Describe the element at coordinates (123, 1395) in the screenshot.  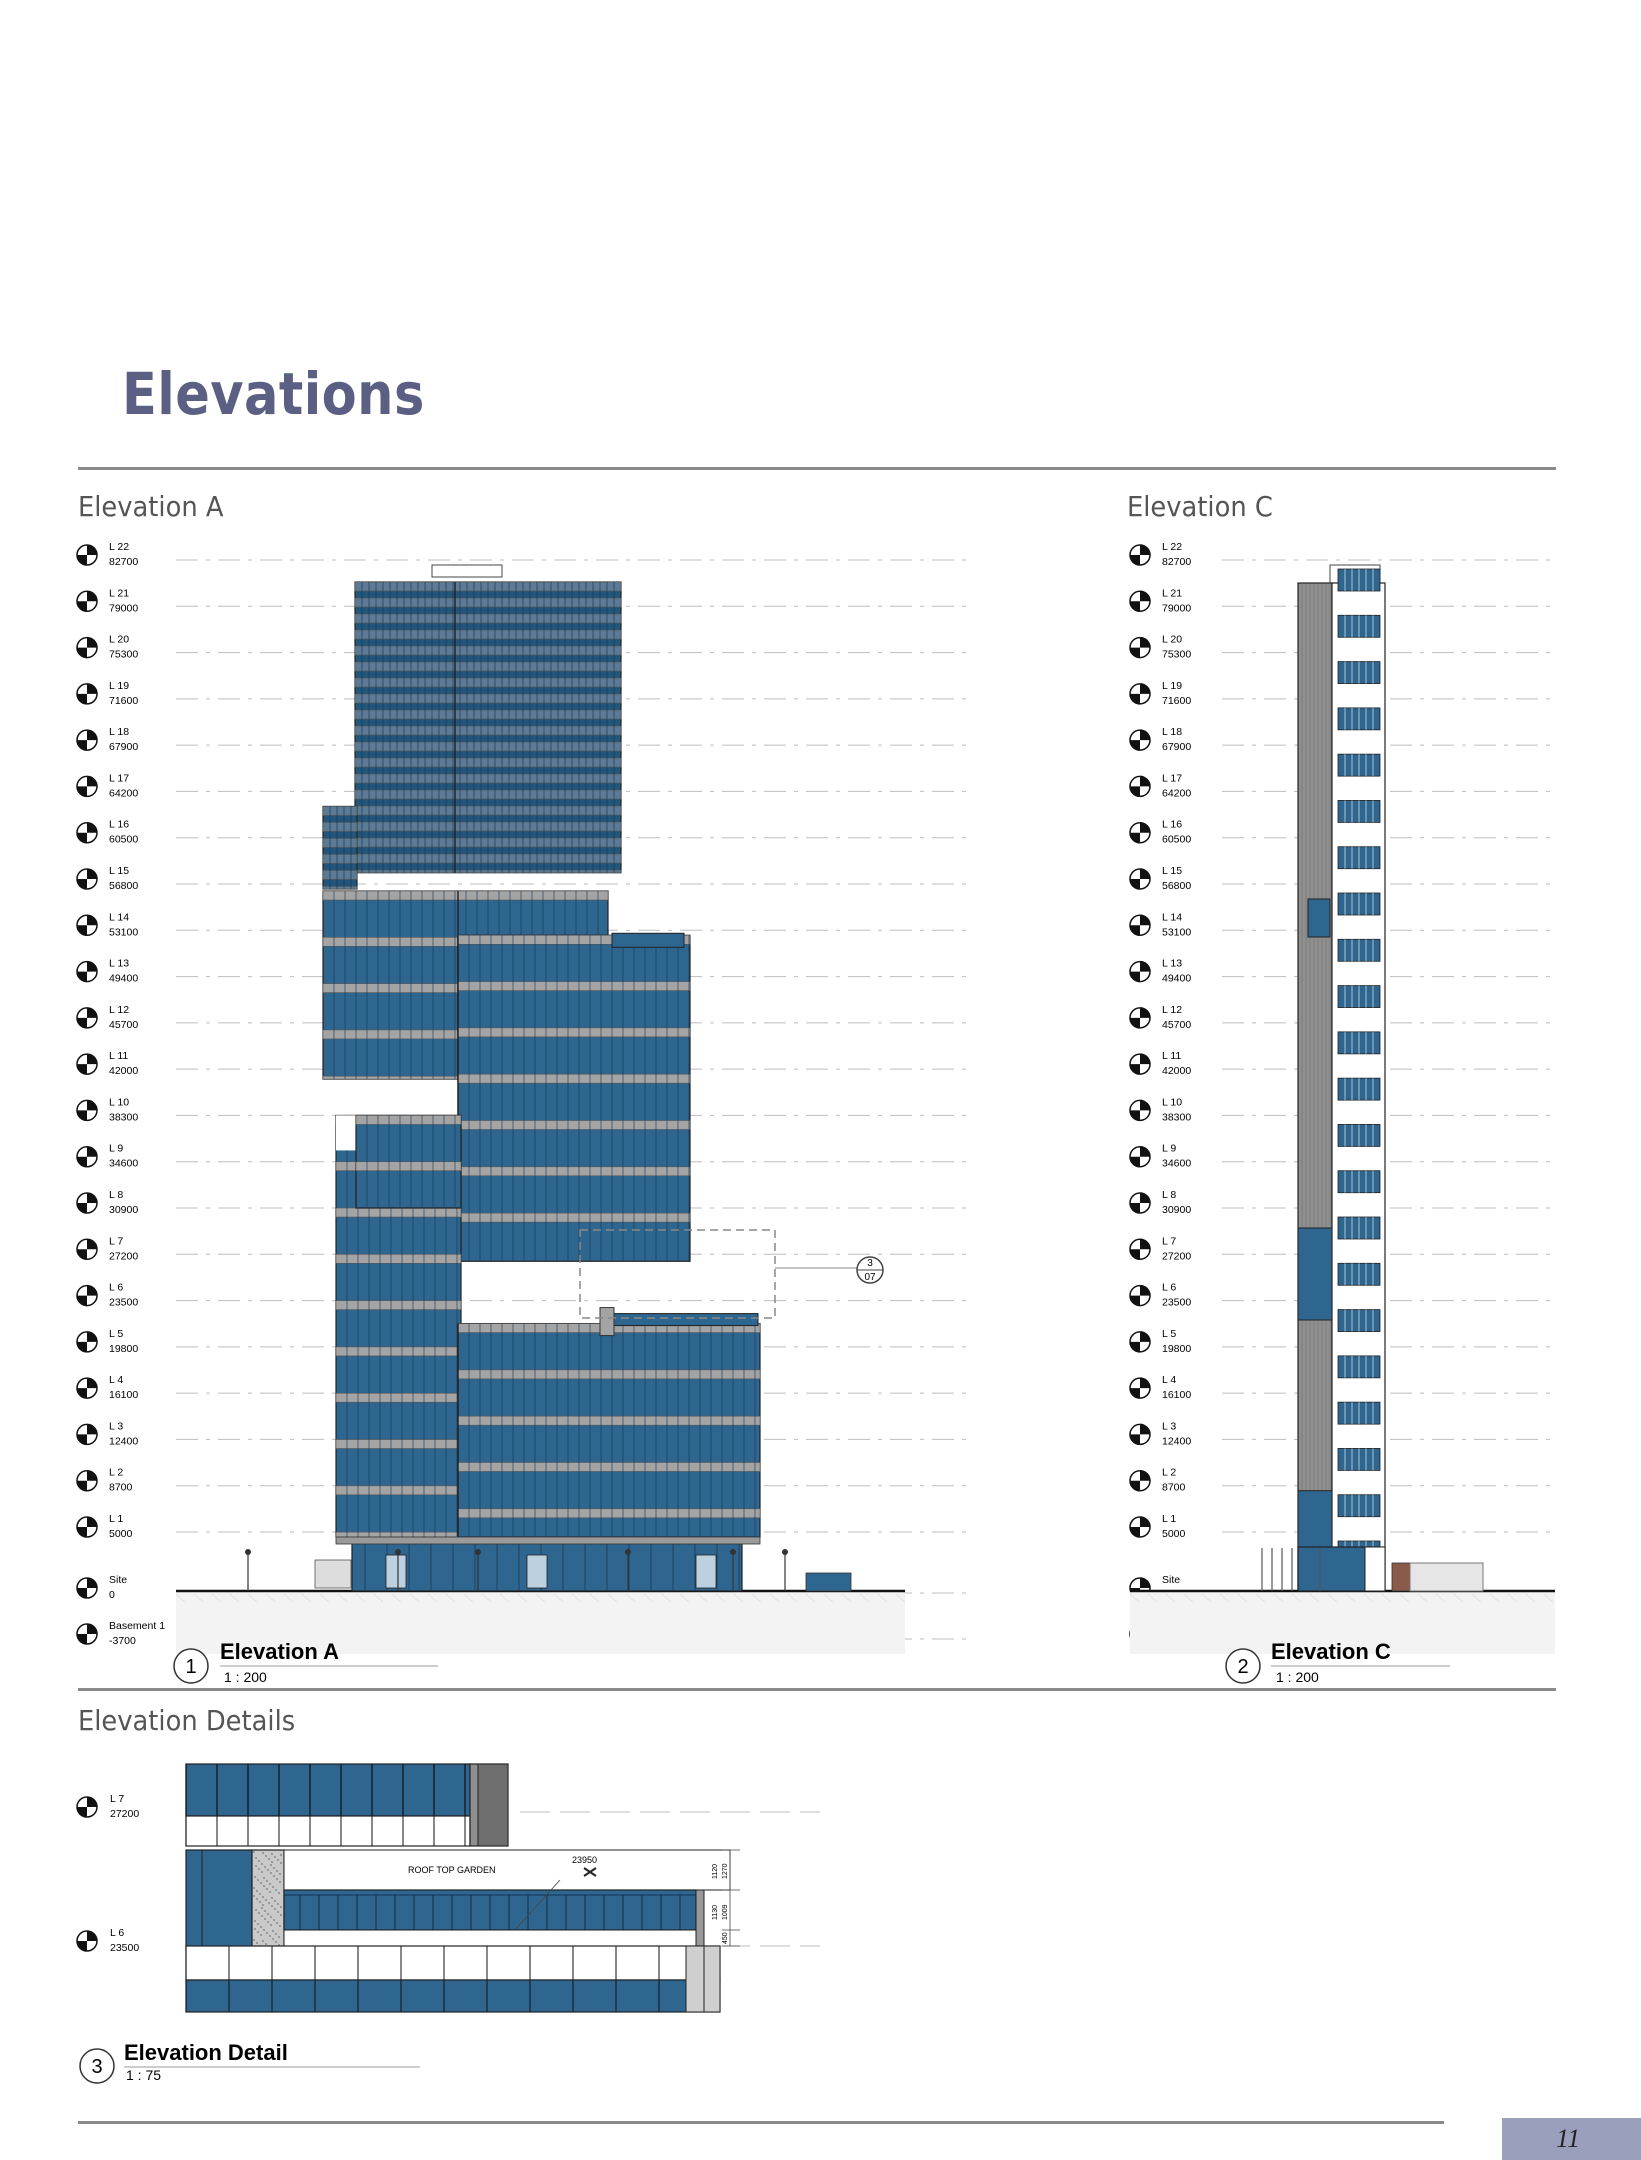
I see `a-level-value: 16100` at that location.